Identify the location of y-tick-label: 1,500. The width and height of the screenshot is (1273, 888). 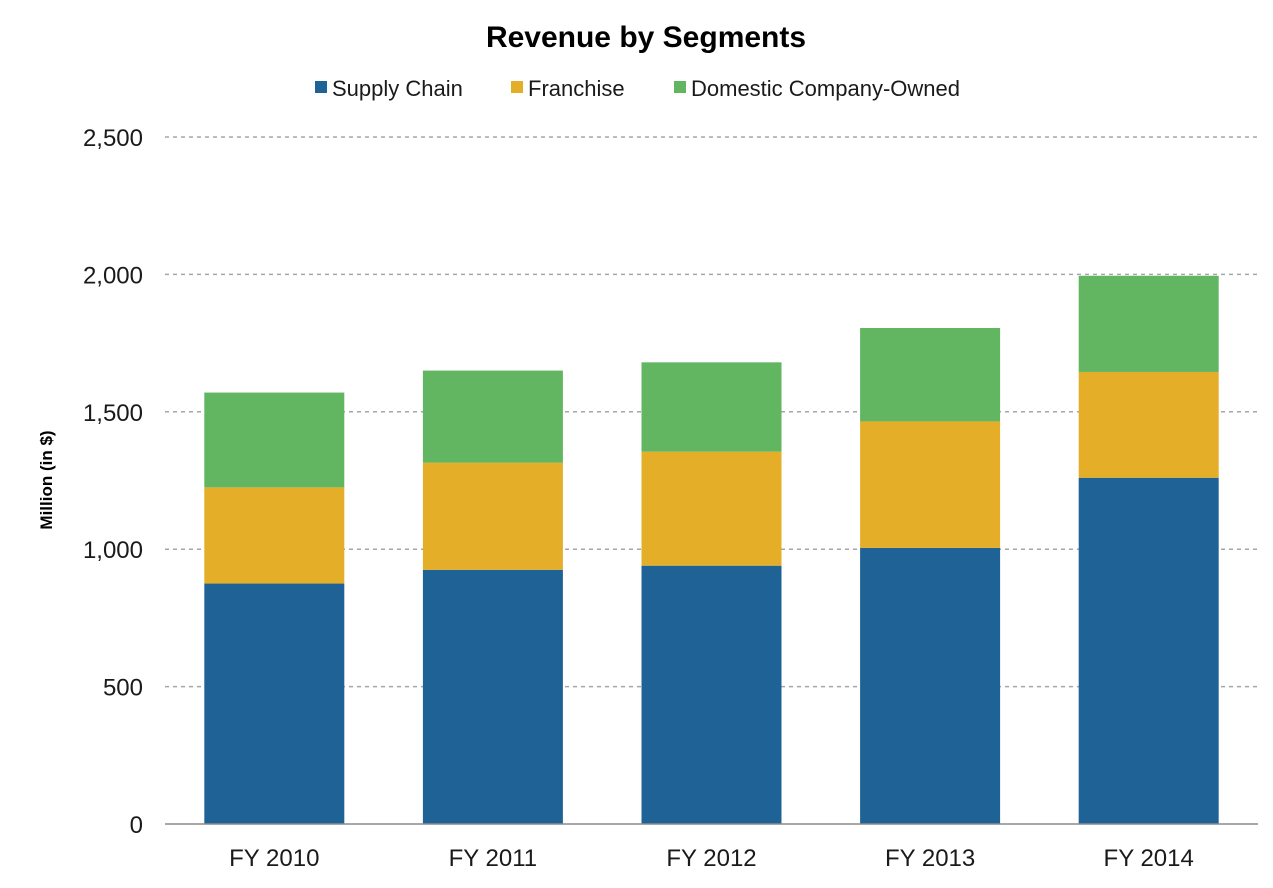
(113, 413).